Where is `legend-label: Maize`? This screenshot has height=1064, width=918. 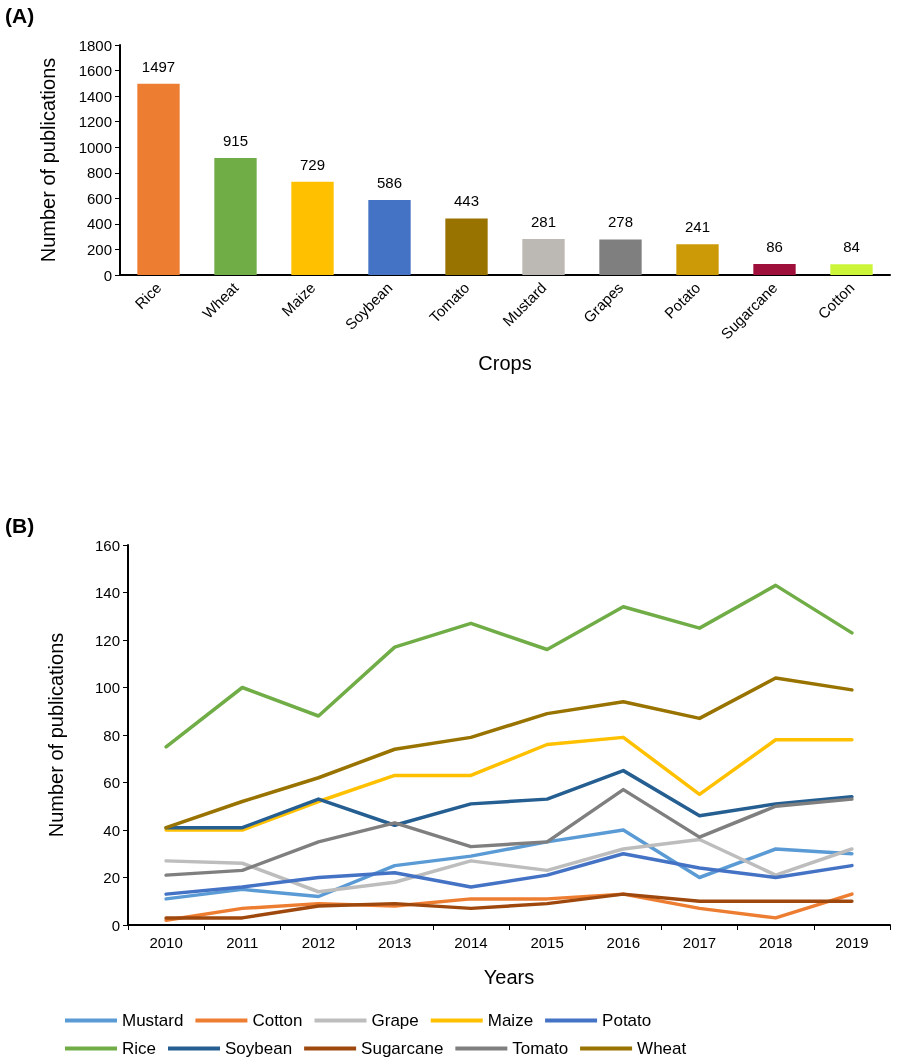
legend-label: Maize is located at coordinates (510, 1020).